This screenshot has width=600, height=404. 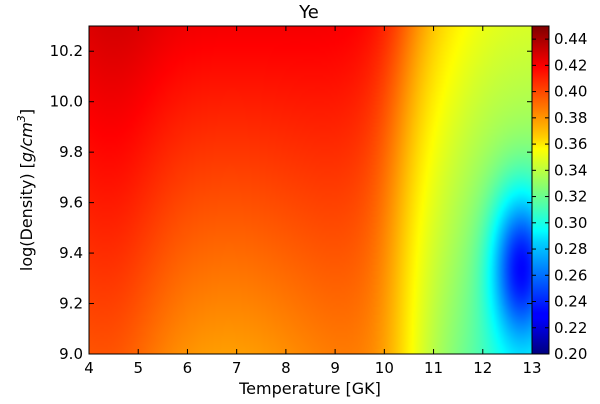 I want to click on x-tick-label: 9, so click(x=335, y=368).